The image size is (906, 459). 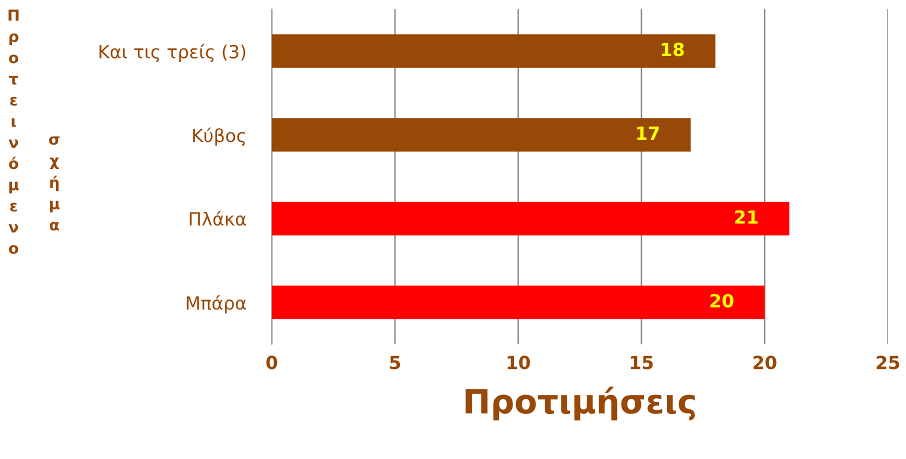 What do you see at coordinates (673, 49) in the screenshot?
I see `data-label: 18` at bounding box center [673, 49].